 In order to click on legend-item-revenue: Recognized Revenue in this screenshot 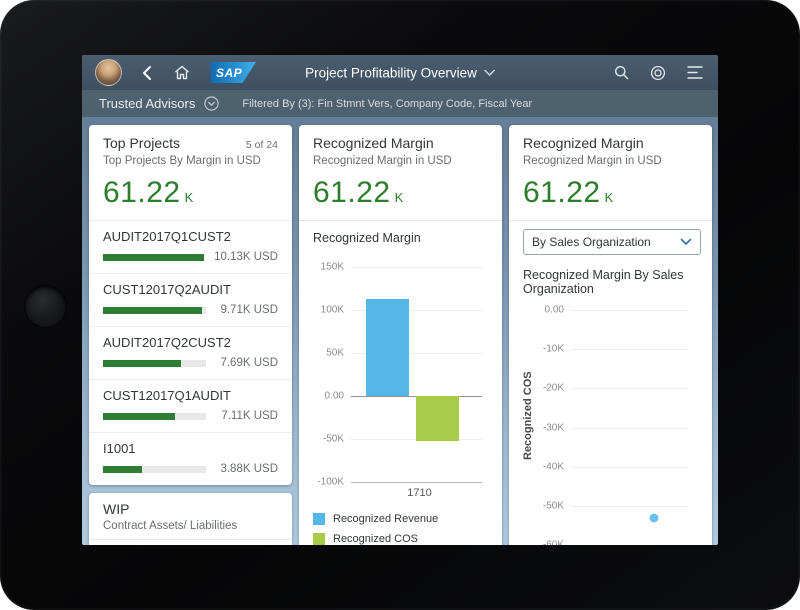, I will do `click(400, 519)`.